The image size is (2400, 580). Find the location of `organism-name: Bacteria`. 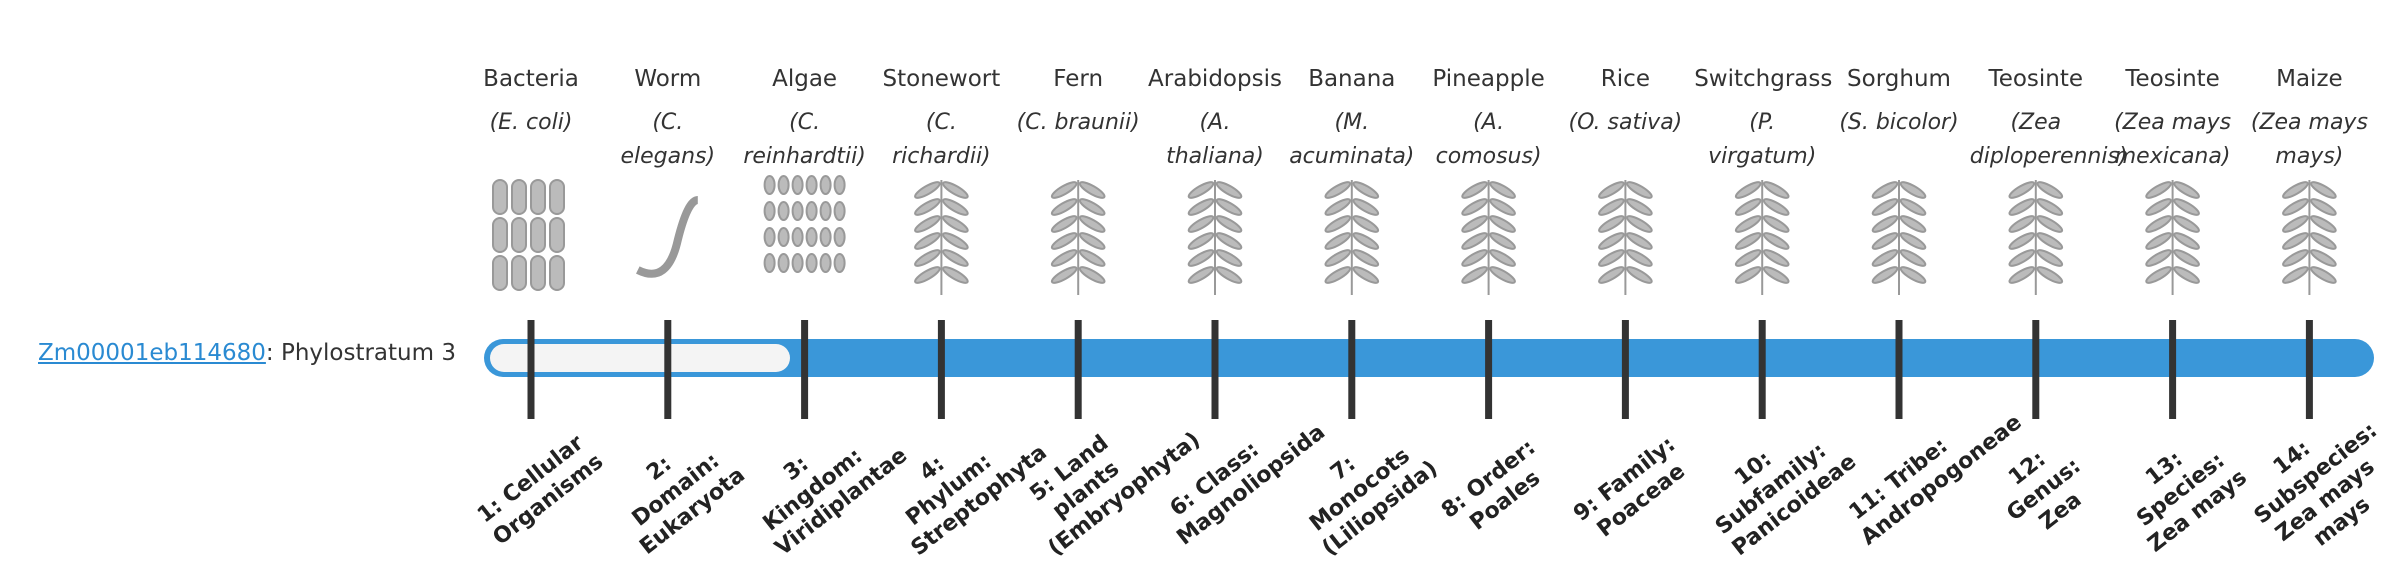

organism-name: Bacteria is located at coordinates (531, 79).